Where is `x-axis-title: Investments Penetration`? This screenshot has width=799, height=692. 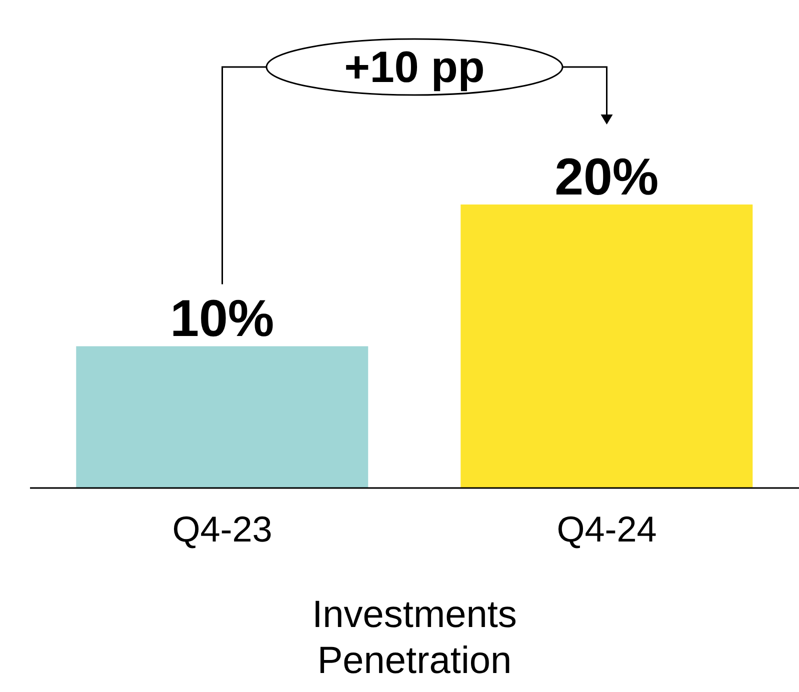 x-axis-title: Investments Penetration is located at coordinates (414, 638).